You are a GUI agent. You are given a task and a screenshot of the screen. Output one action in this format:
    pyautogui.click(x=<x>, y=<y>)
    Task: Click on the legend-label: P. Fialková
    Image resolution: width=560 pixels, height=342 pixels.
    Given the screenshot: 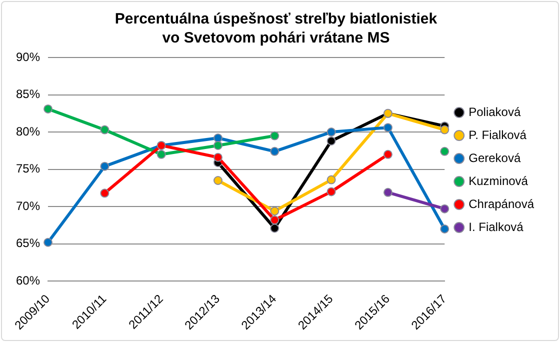 What is the action you would take?
    pyautogui.click(x=497, y=135)
    